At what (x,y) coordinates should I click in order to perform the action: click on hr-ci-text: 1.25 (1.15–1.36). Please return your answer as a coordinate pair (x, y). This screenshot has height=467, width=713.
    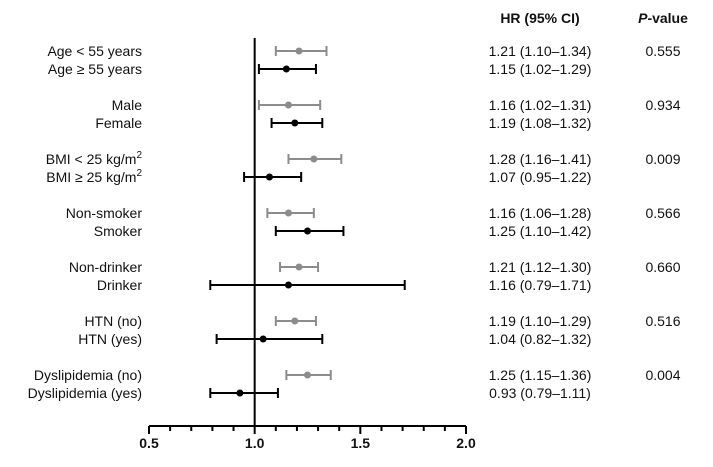
    Looking at the image, I should click on (540, 375).